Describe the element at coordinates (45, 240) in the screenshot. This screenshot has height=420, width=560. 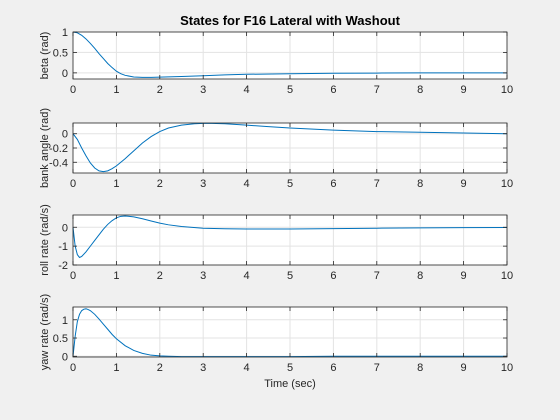
I see `y-axis-label: roll rate (rad/s)` at that location.